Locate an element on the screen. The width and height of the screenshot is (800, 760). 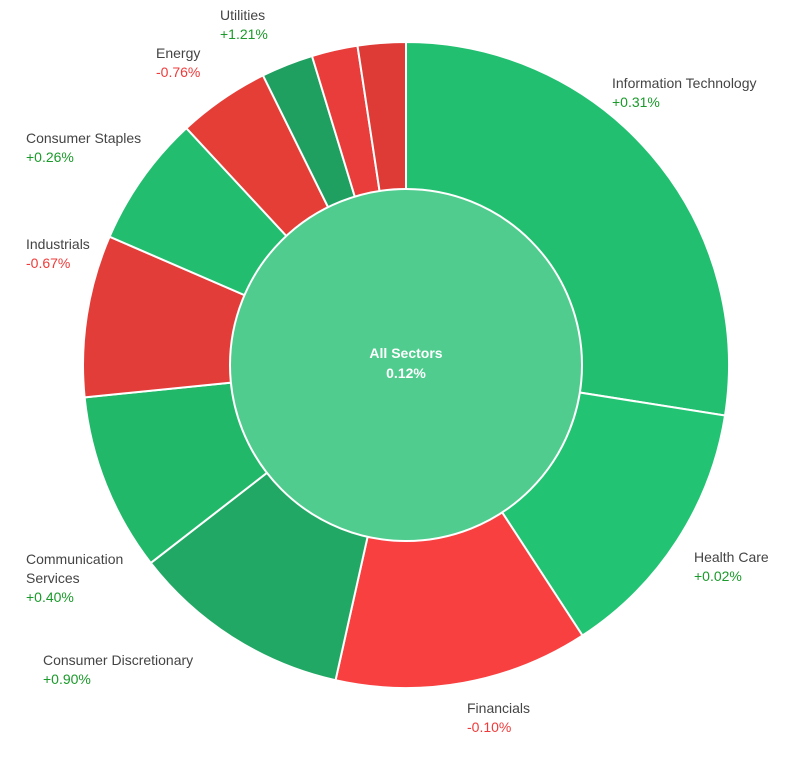
slice-label: Consumer Staples +0.26% is located at coordinates (83, 148).